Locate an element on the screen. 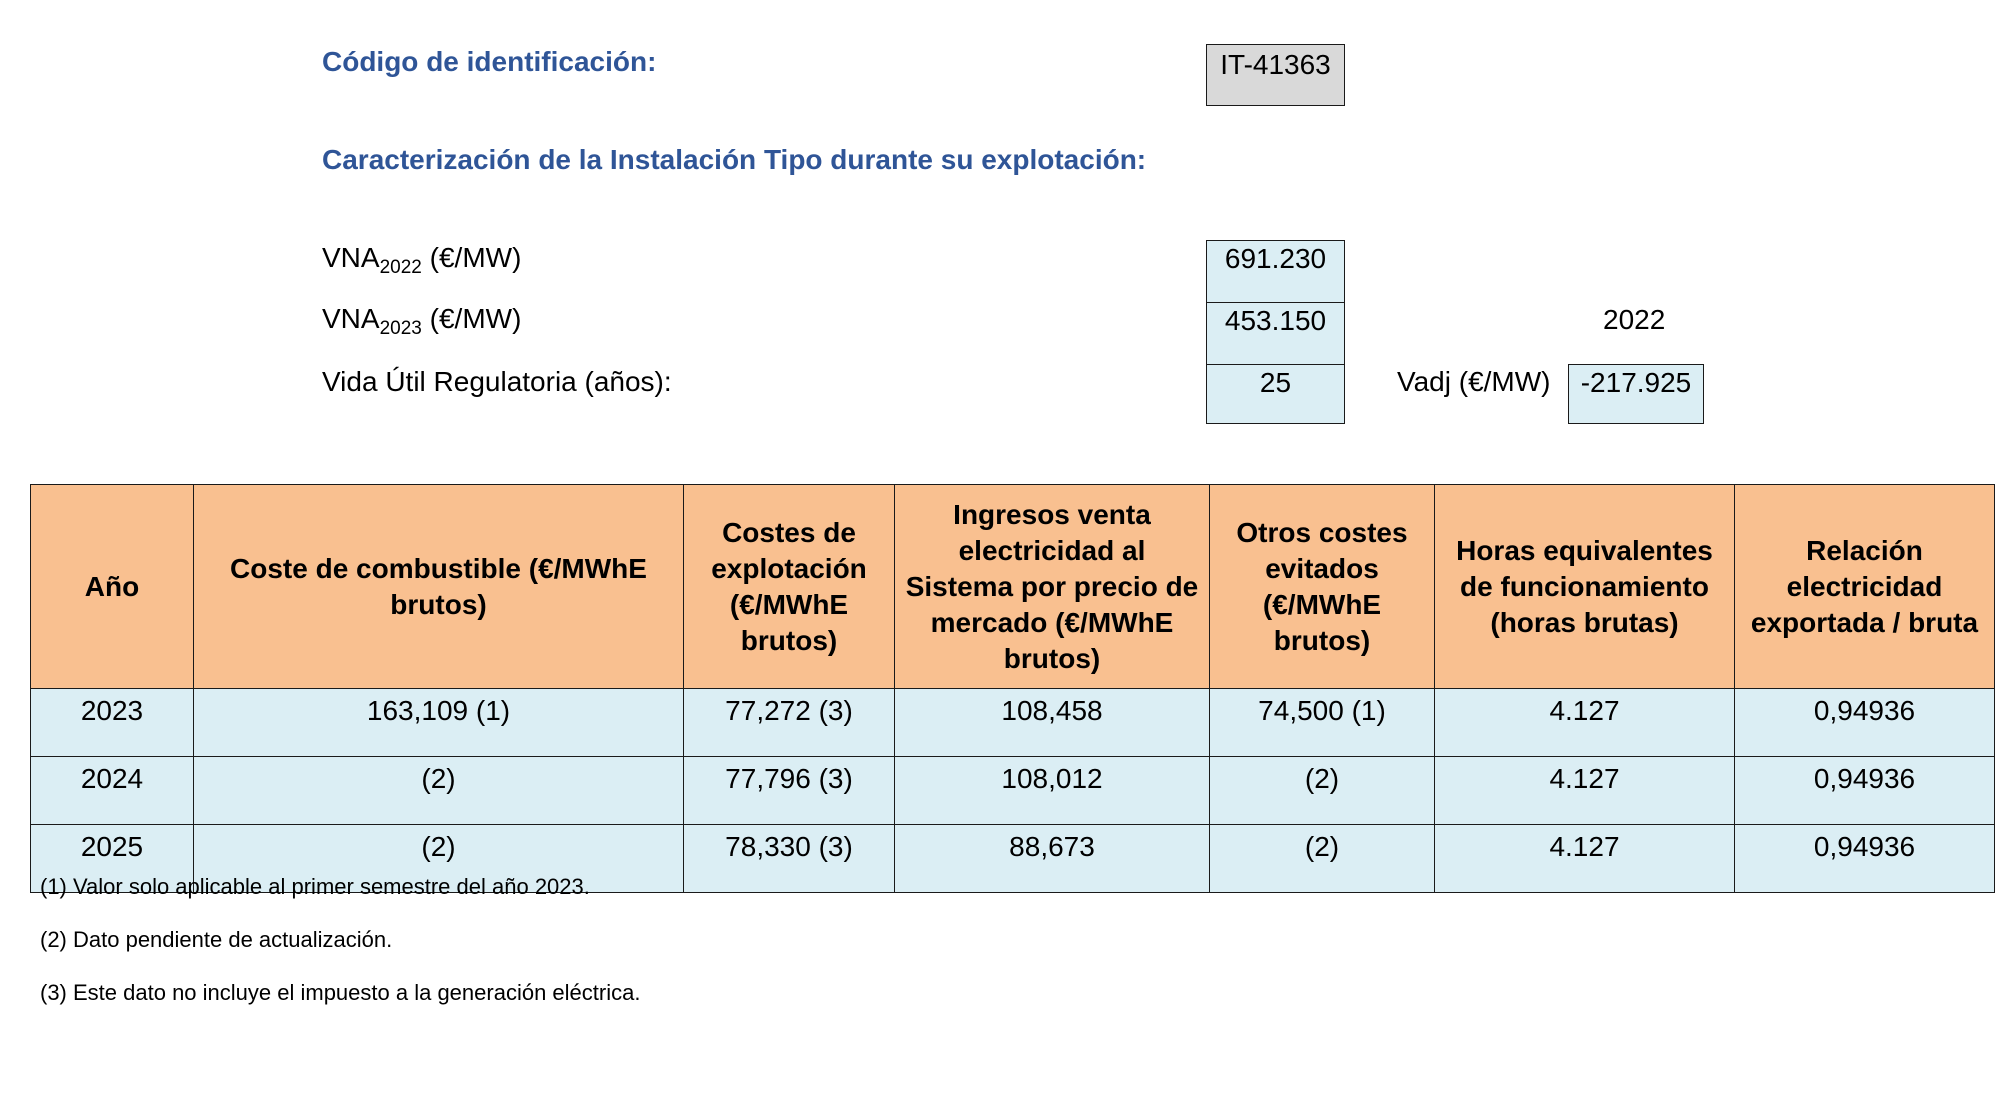 The width and height of the screenshot is (2000, 1096). vna2022-value: 691.230 is located at coordinates (1275, 271).